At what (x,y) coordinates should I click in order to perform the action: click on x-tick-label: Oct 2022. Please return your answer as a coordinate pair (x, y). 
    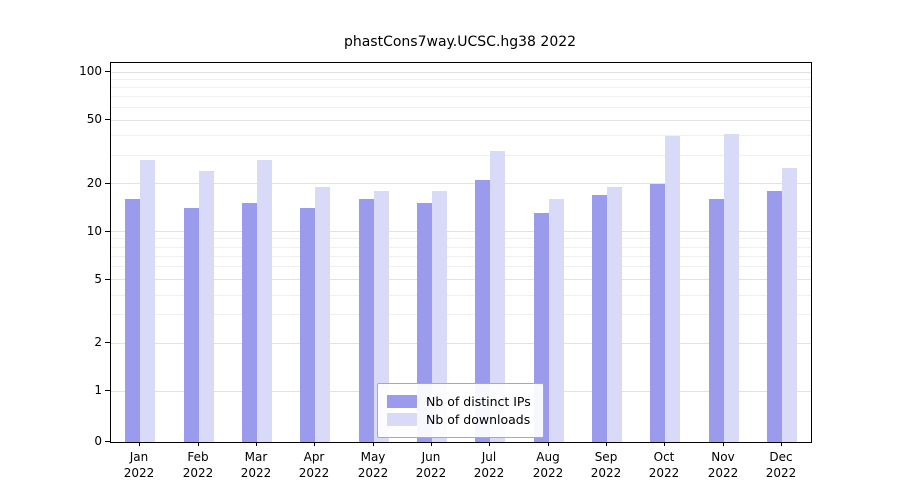
    Looking at the image, I should click on (664, 465).